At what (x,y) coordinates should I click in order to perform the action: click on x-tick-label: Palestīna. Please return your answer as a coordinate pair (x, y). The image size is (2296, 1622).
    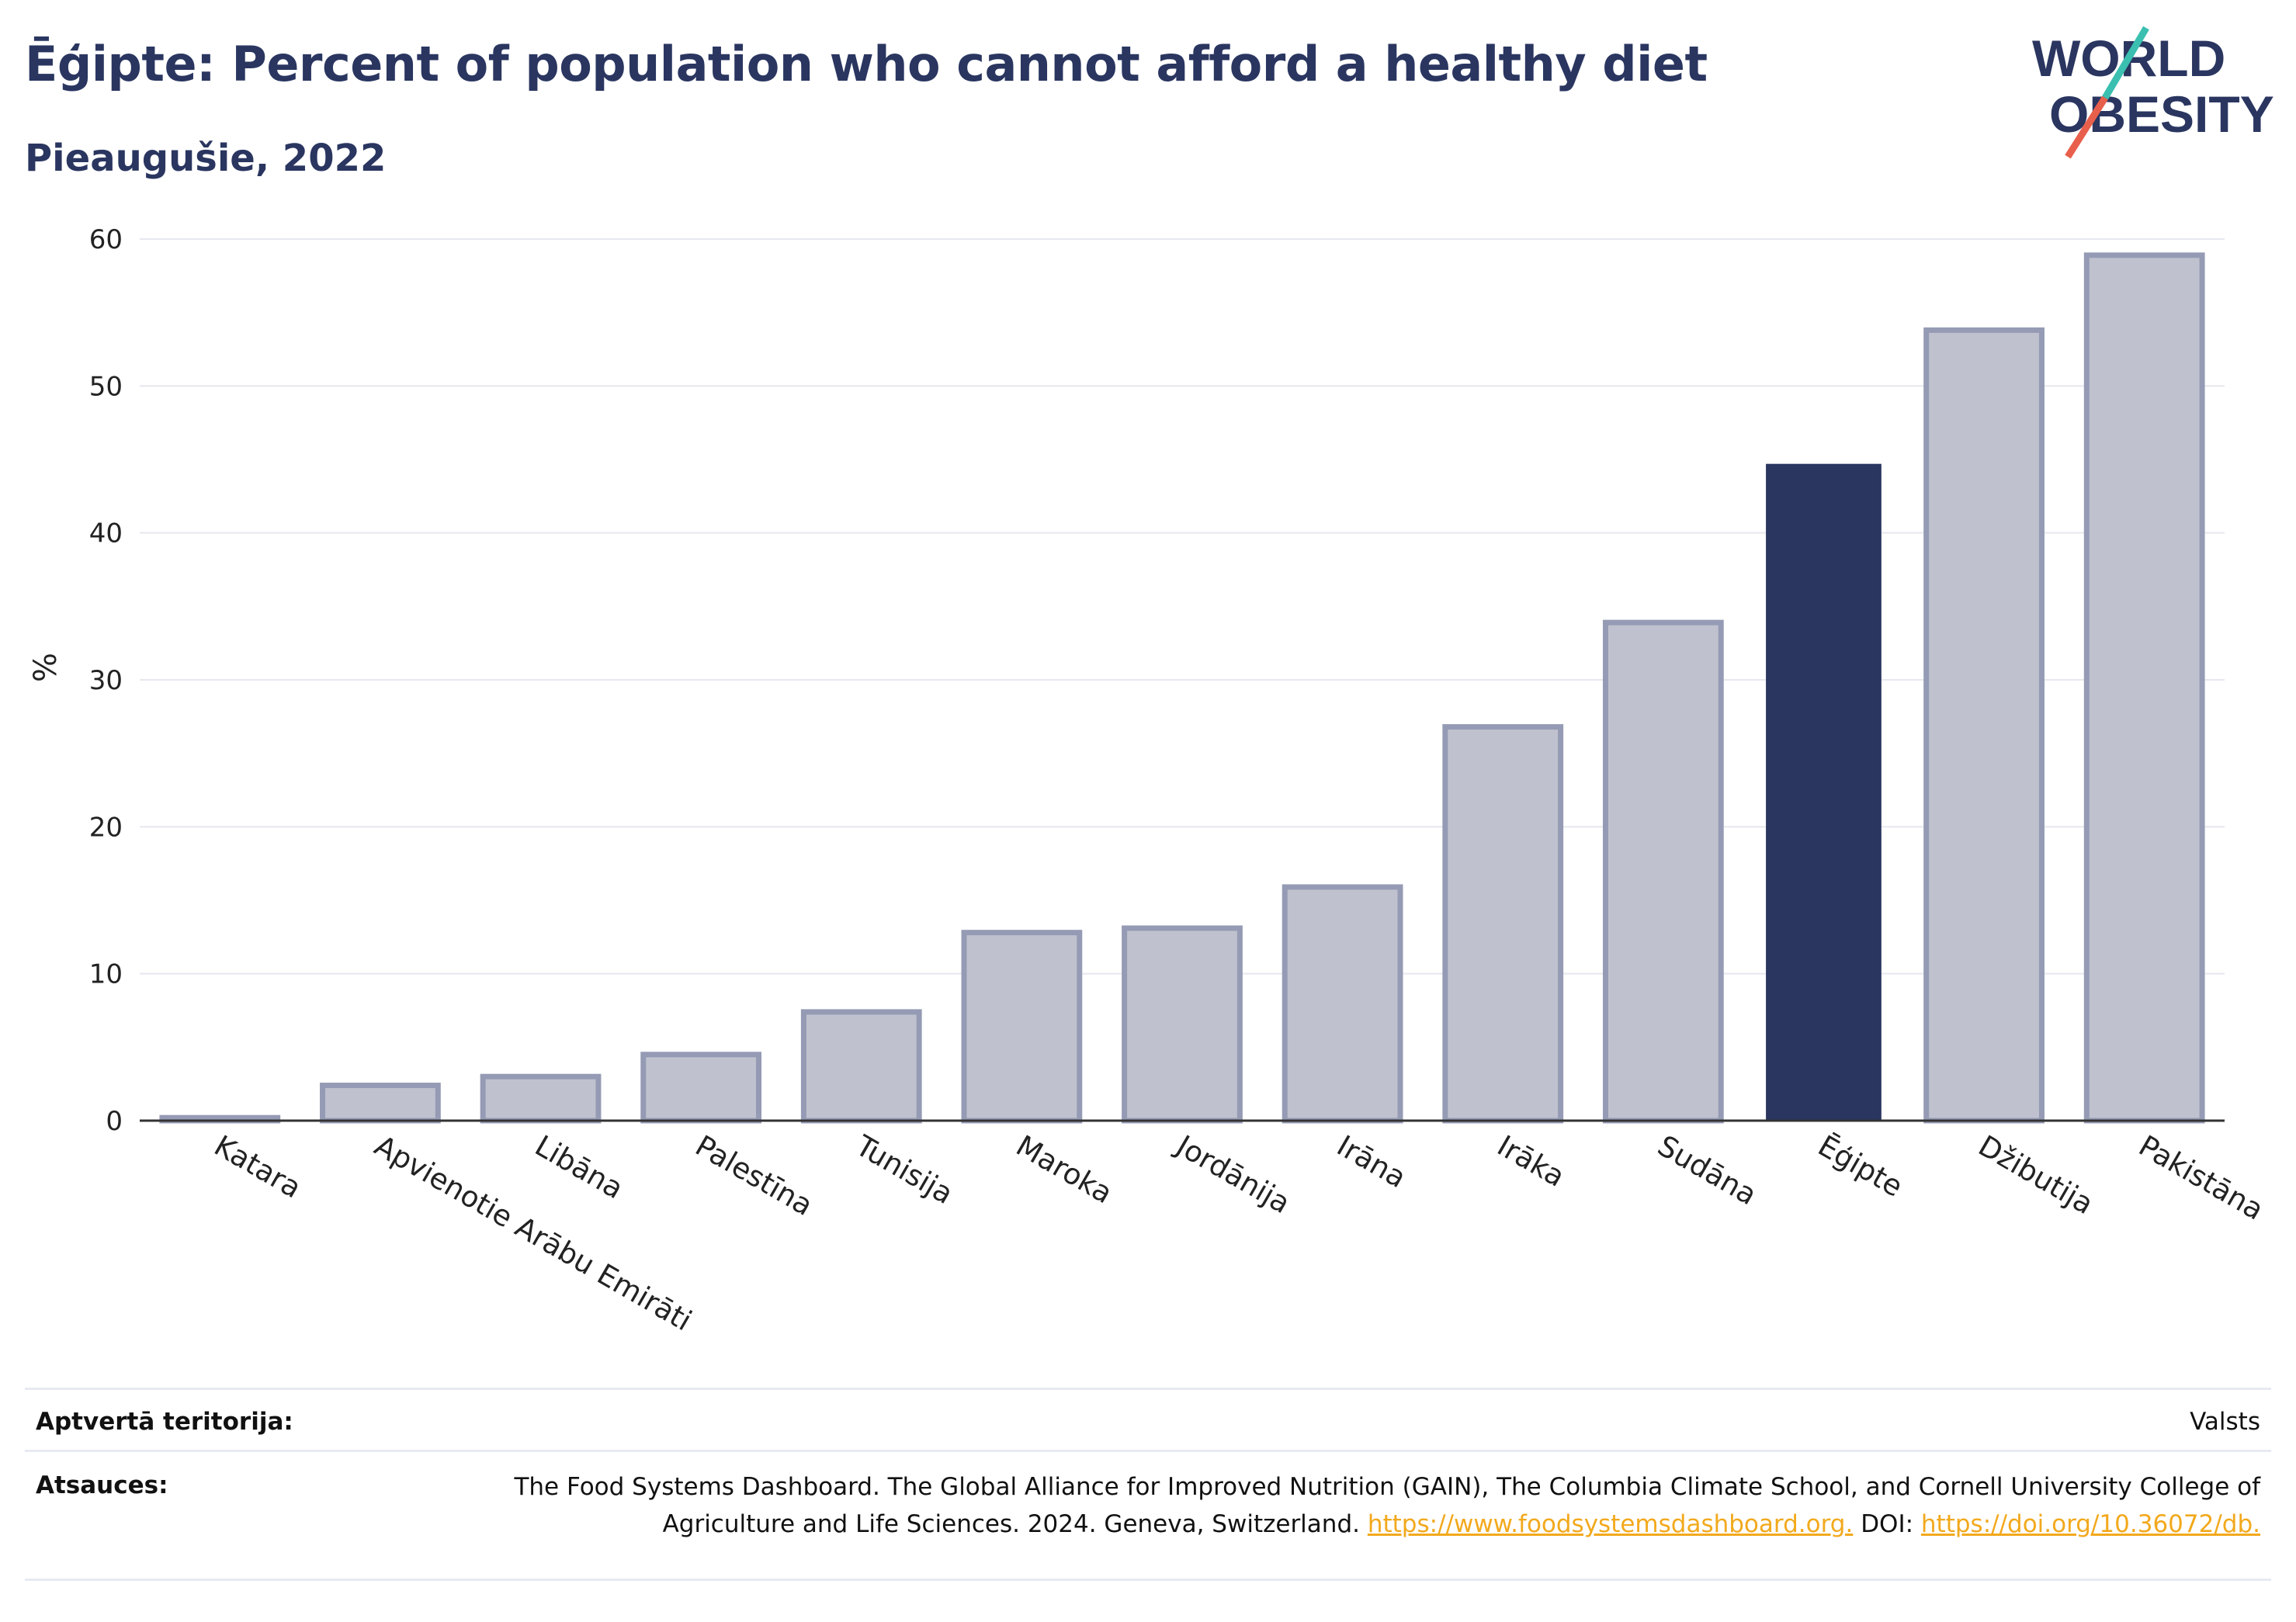
    Looking at the image, I should click on (754, 1176).